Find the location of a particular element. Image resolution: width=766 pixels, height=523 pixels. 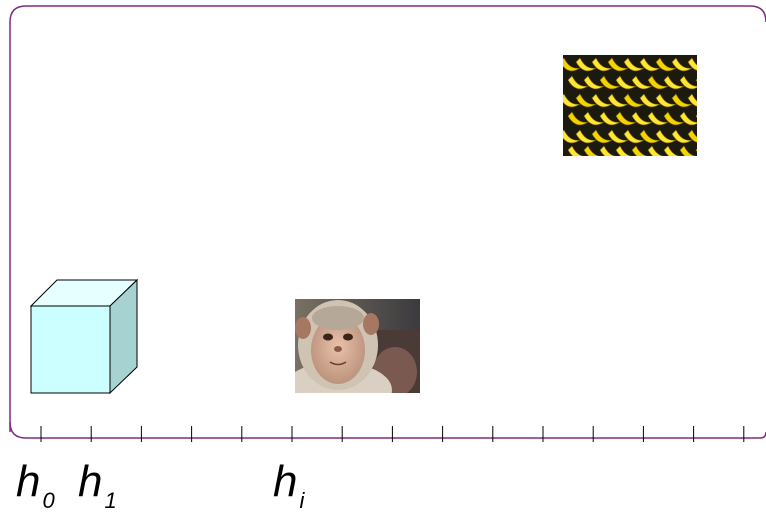

label-h1: h1 is located at coordinates (97, 484).